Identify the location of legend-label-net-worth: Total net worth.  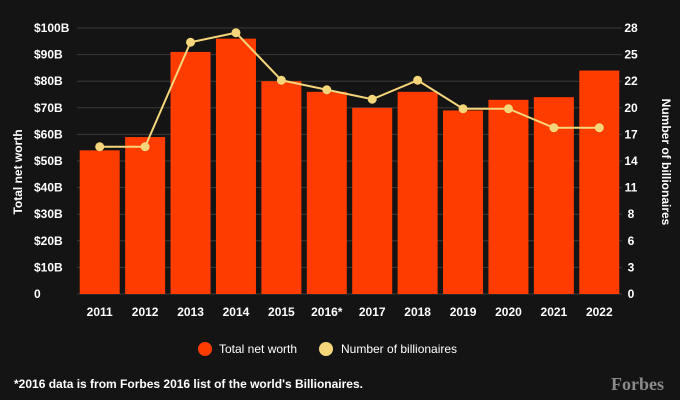
(258, 349).